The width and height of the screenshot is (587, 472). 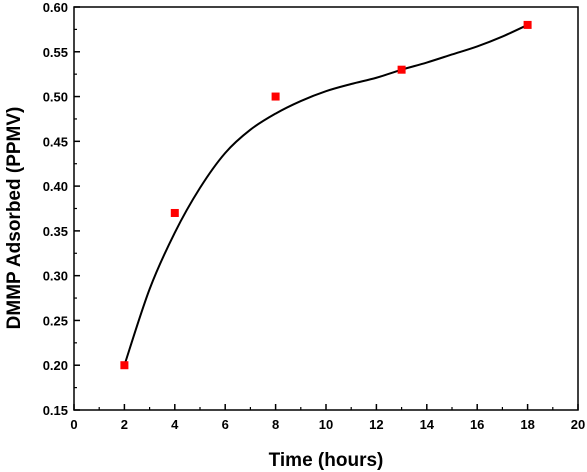 What do you see at coordinates (73, 424) in the screenshot?
I see `x-tick-label: 0` at bounding box center [73, 424].